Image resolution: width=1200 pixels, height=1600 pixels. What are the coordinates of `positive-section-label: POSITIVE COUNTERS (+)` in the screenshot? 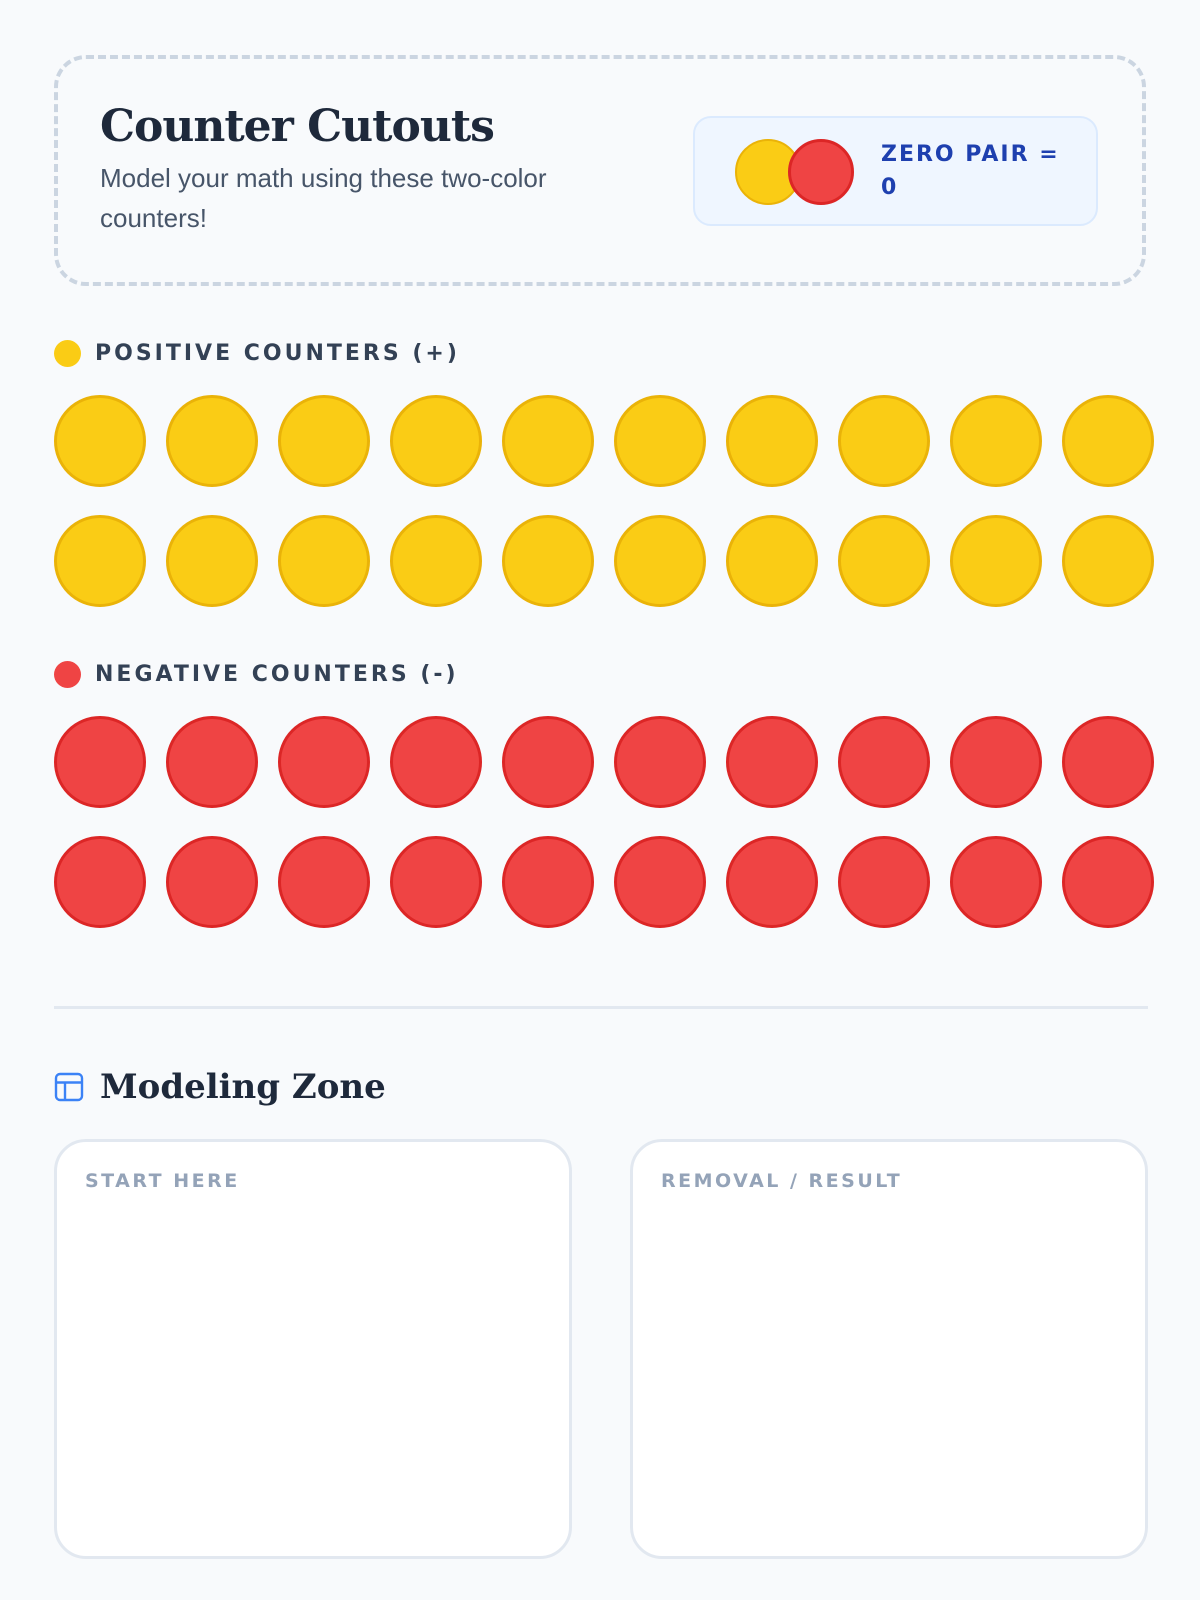 It's located at (277, 353).